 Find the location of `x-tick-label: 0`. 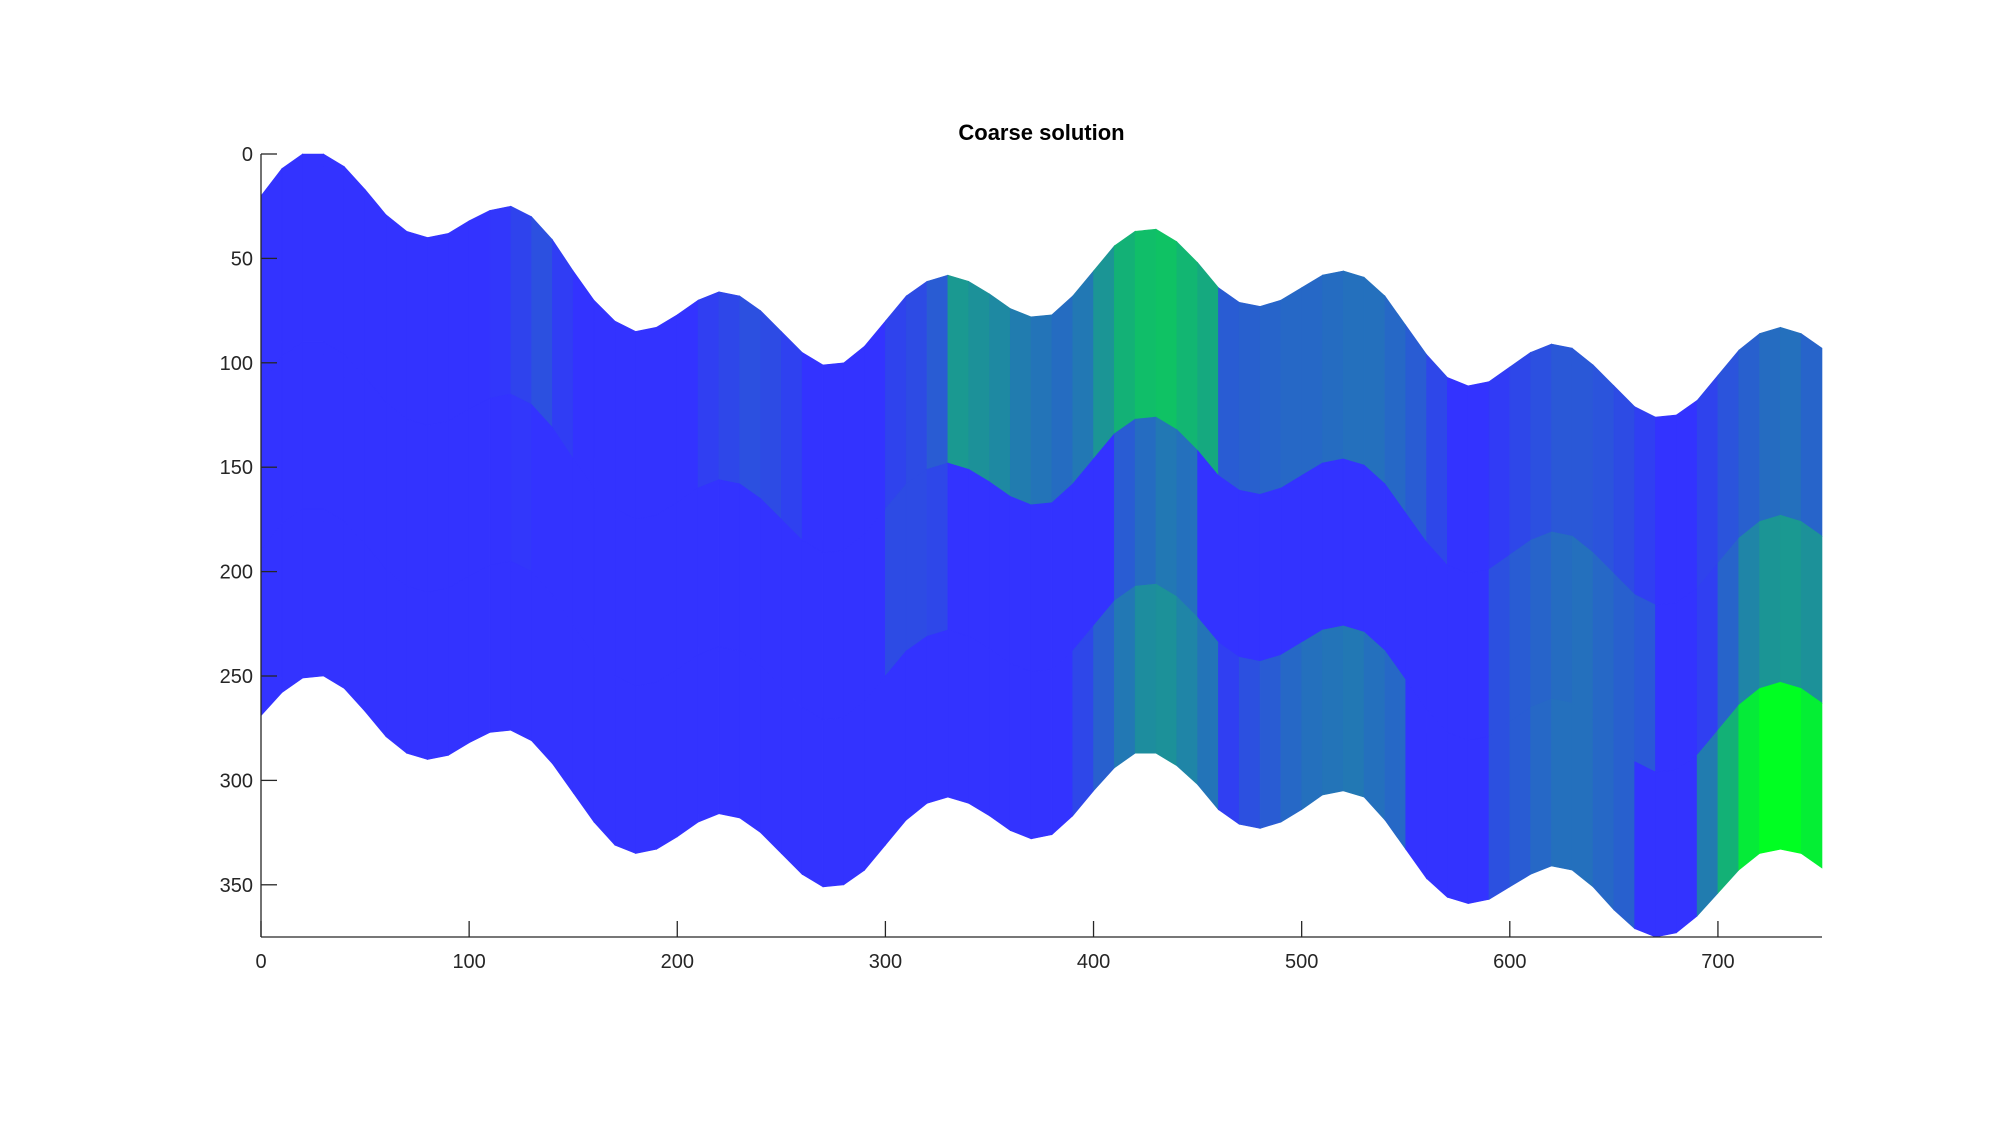

x-tick-label: 0 is located at coordinates (260, 962).